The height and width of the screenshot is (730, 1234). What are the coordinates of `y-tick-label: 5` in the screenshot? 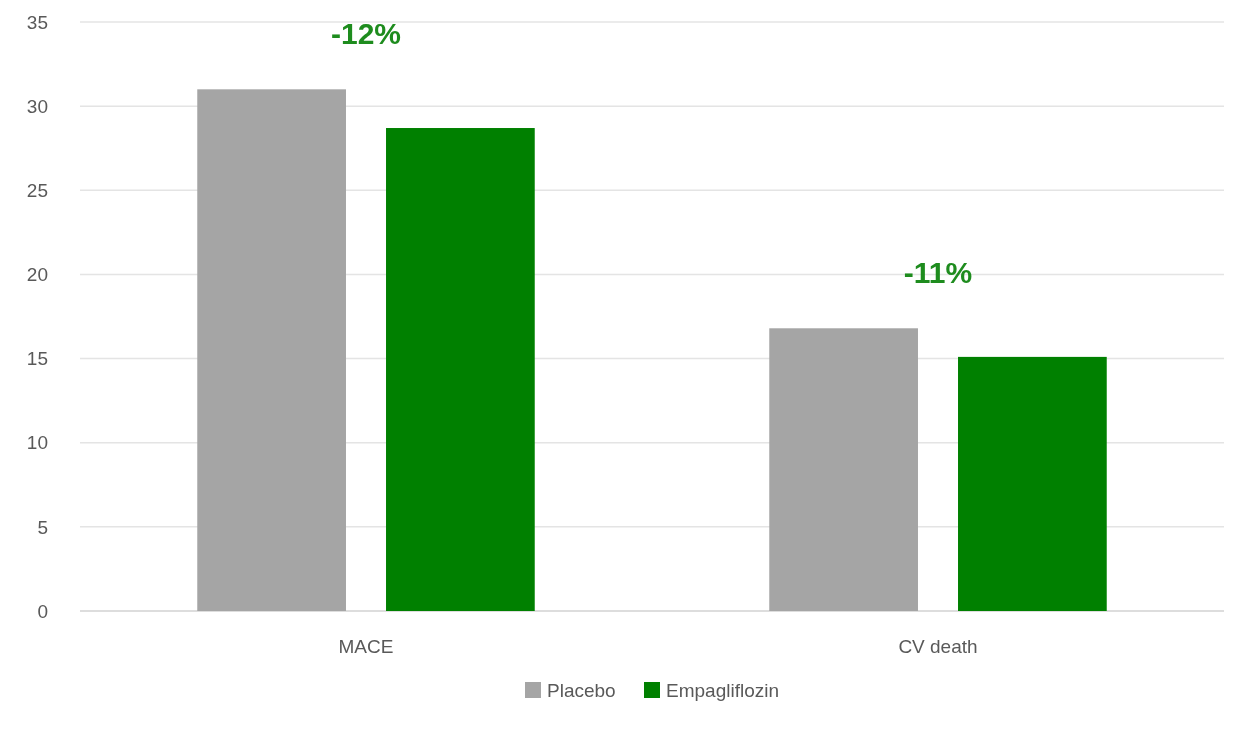 It's located at (42, 527).